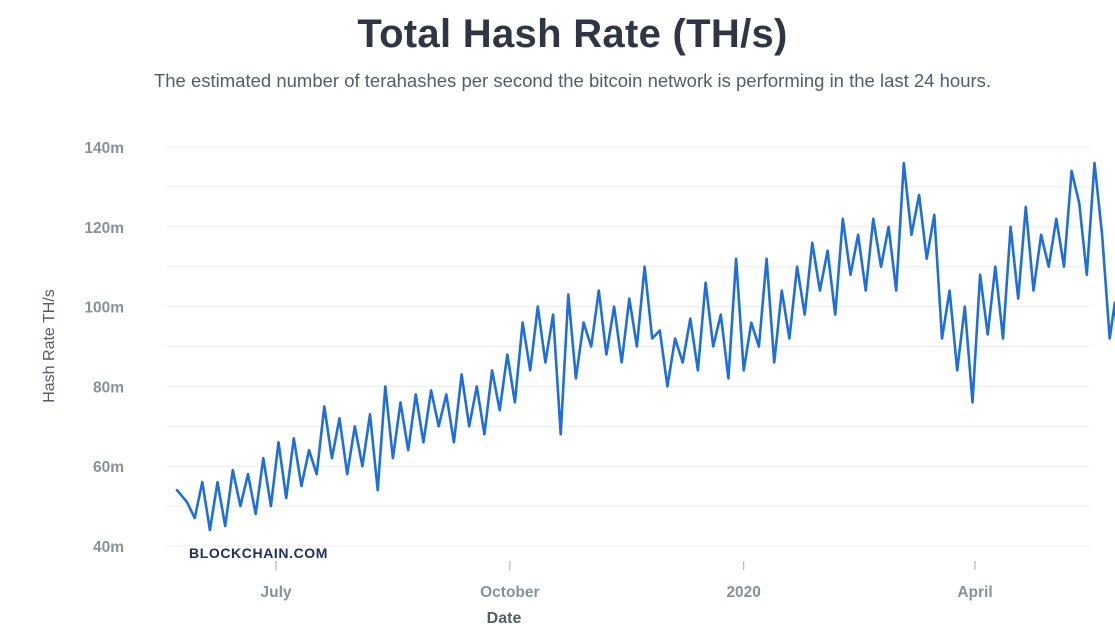 The height and width of the screenshot is (642, 1115). What do you see at coordinates (275, 592) in the screenshot?
I see `x-tick-label: July` at bounding box center [275, 592].